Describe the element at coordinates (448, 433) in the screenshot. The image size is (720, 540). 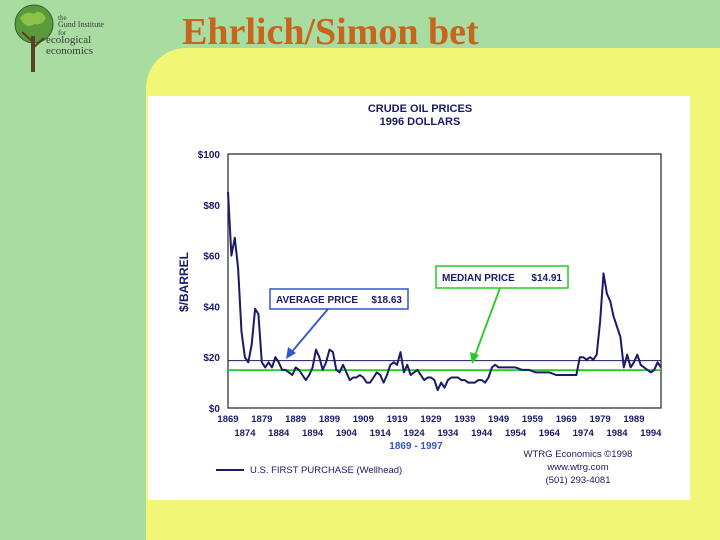
I see `x-tick-label: 1934` at that location.